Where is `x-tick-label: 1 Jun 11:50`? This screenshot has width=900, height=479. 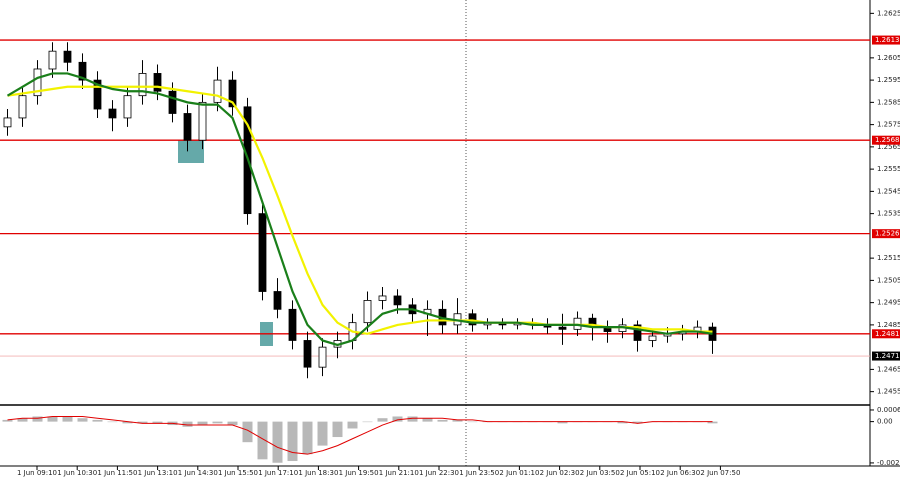
x-tick-label: 1 Jun 11:50 is located at coordinates (117, 473).